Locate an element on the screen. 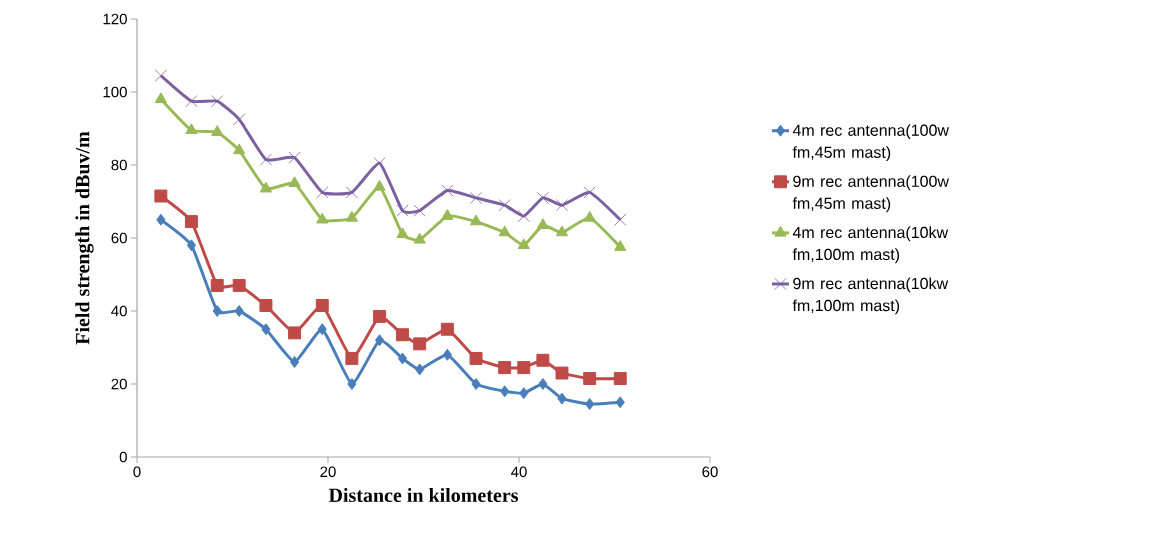 This screenshot has width=1167, height=550. legend-label: 4m rec antenna(100w fm,45m mast) is located at coordinates (871, 143).